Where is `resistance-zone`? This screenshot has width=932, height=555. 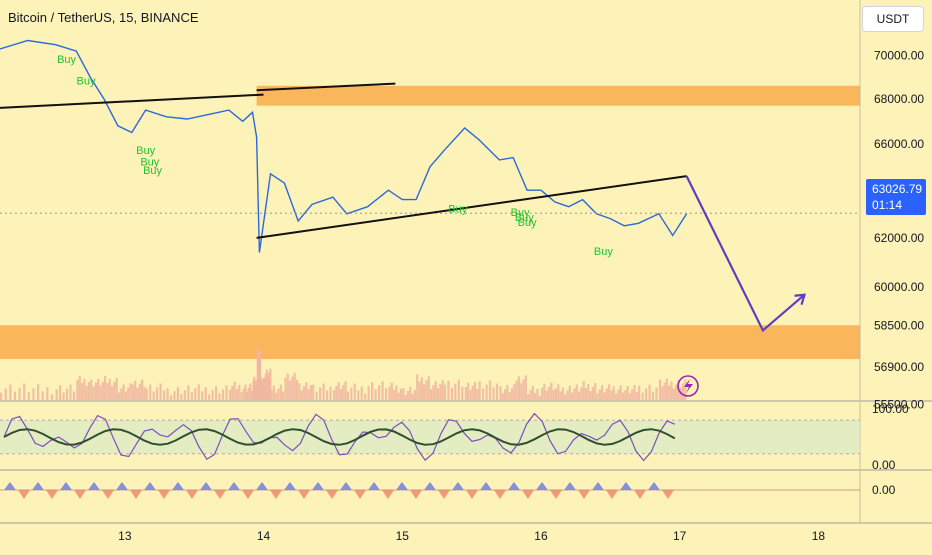 resistance-zone is located at coordinates (558, 95).